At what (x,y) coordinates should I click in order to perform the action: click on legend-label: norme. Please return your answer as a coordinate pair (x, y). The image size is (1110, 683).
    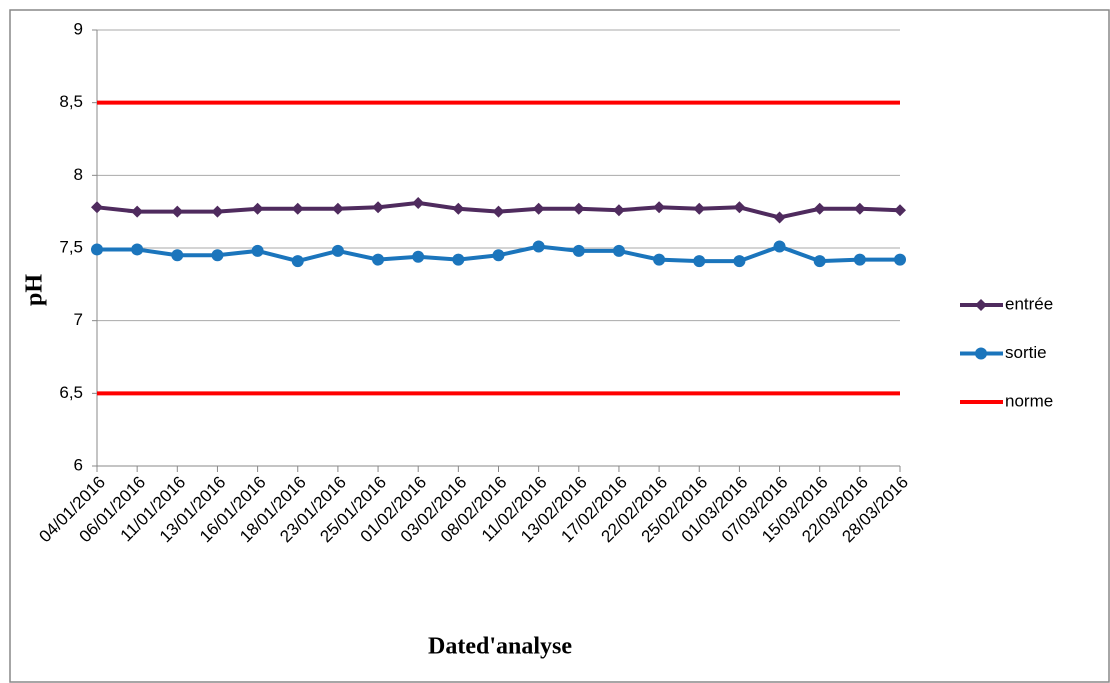
    Looking at the image, I should click on (1029, 400).